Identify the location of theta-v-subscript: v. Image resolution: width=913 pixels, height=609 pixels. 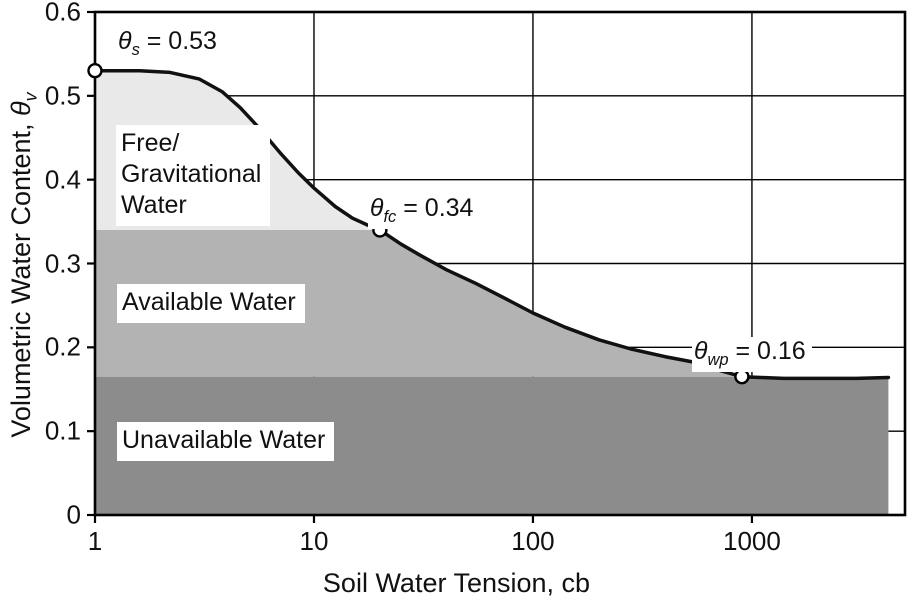
(30, 97).